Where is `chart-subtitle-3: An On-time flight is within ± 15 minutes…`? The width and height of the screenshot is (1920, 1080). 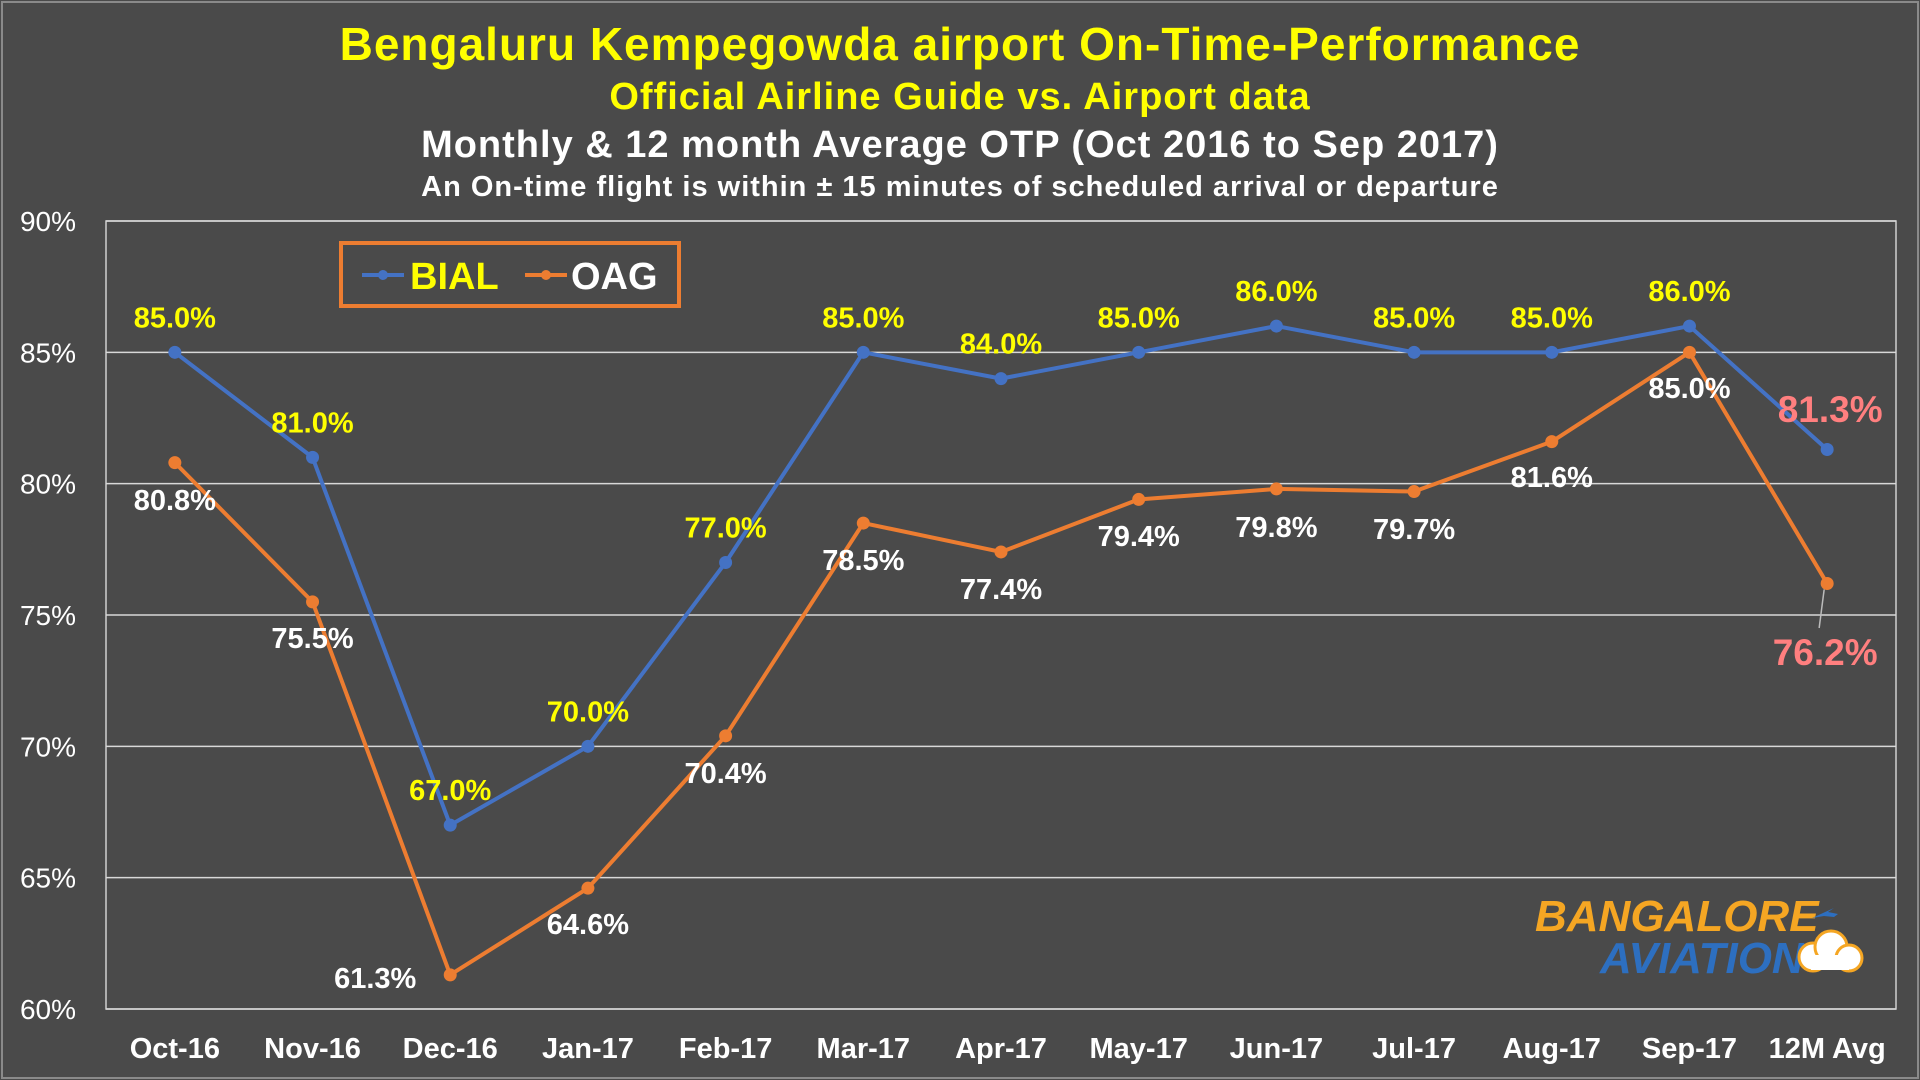 chart-subtitle-3: An On-time flight is within ± 15 minutes… is located at coordinates (960, 187).